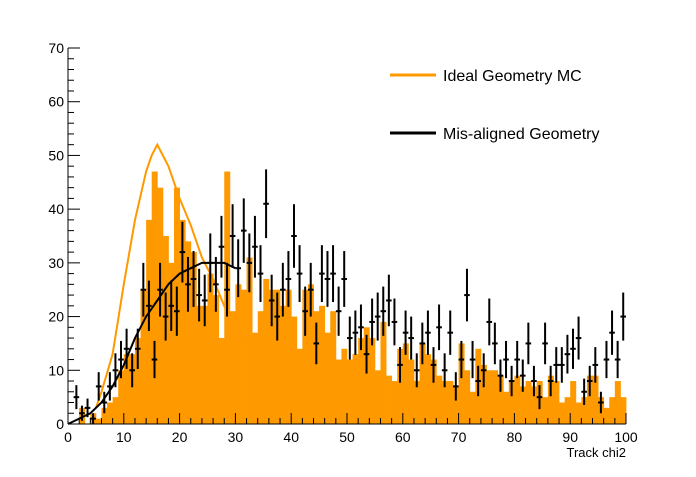 This screenshot has height=477, width=696. Describe the element at coordinates (180, 437) in the screenshot. I see `x-tick-label: 20` at that location.